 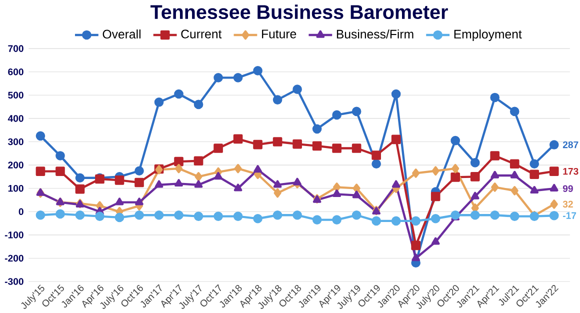 I want to click on data-label: 287, so click(x=570, y=144).